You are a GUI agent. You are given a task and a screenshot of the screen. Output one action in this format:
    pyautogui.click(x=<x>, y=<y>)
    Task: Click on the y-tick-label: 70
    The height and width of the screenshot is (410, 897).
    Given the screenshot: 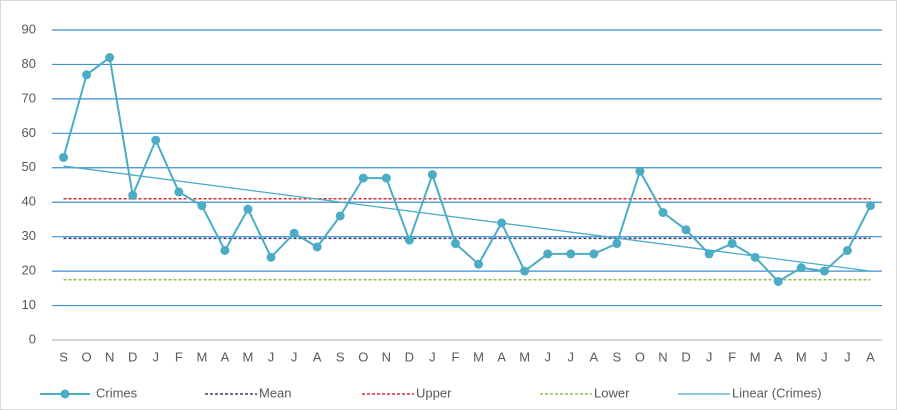 What is the action you would take?
    pyautogui.click(x=29, y=97)
    